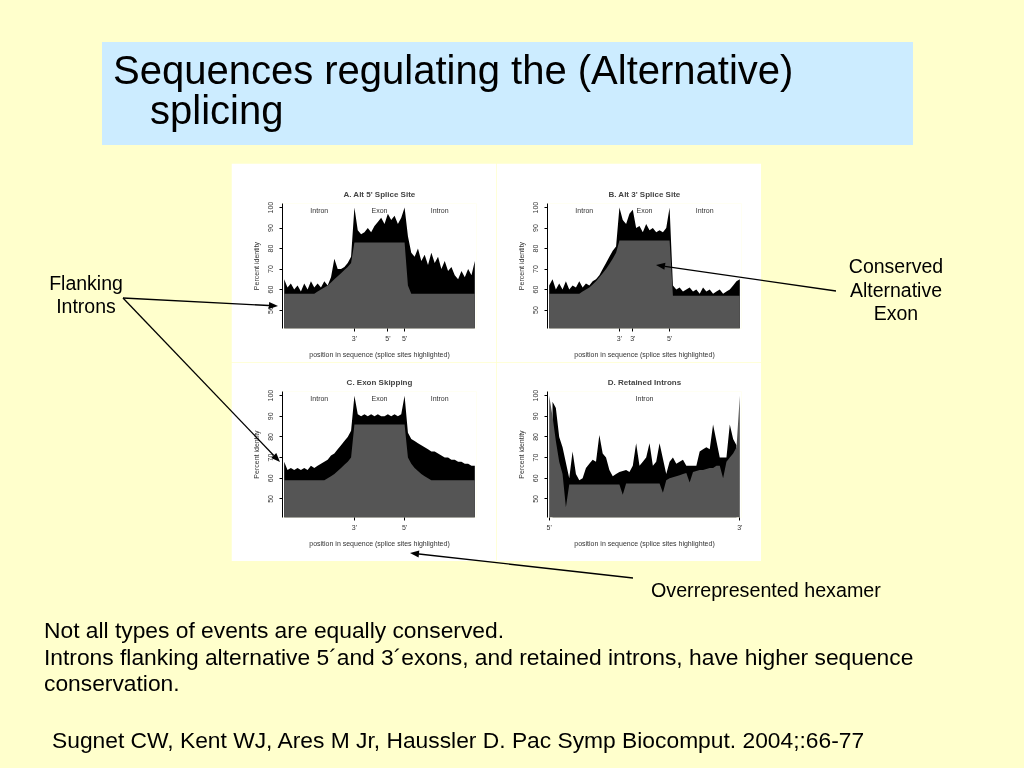 The width and height of the screenshot is (1024, 768). I want to click on text: Sugnet CW, Kent WJ, Ares M Jr, Haussler D. Pac Symp Biocomput. 2004;:66-77, so click(458, 740).